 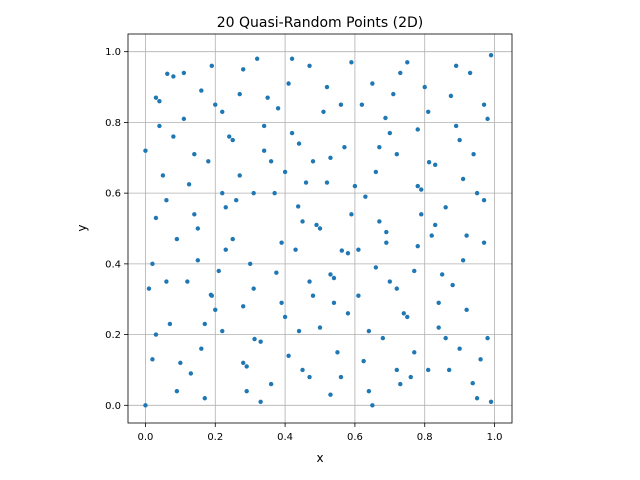 I want to click on y-axis-label: y, so click(x=82, y=227).